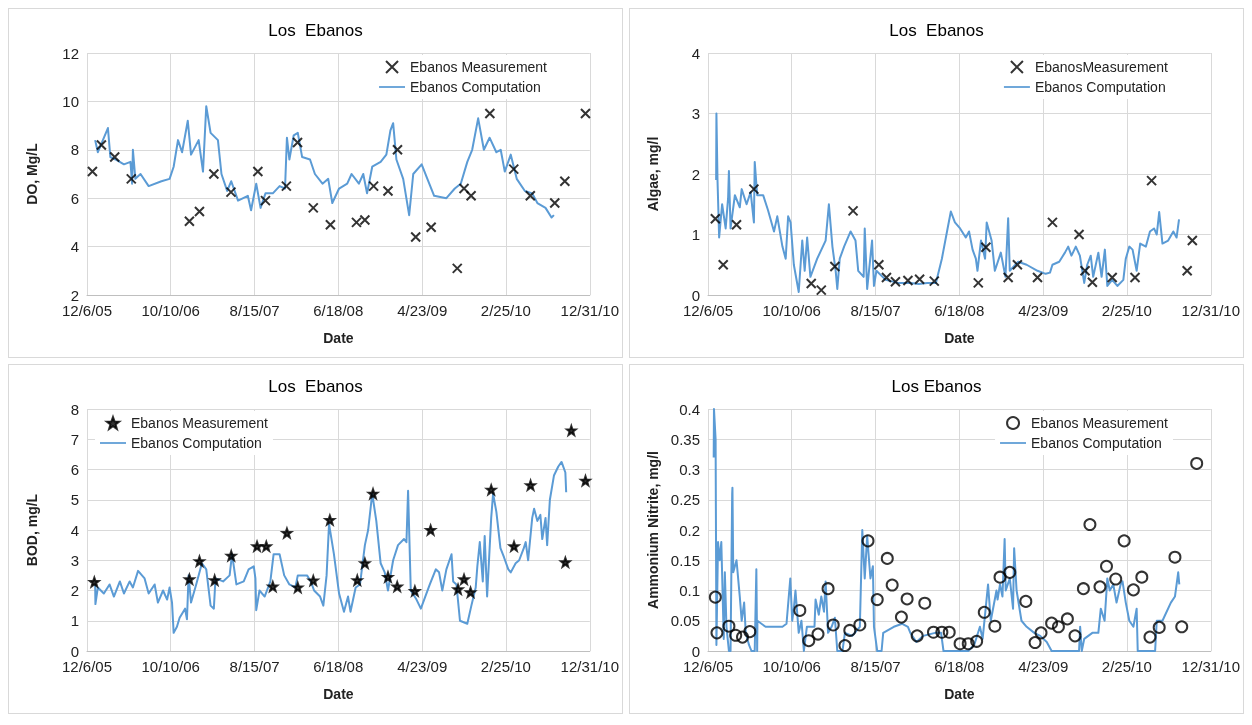  I want to click on y-axis-title: Ammonium Nitrite, mg/l, so click(652, 530).